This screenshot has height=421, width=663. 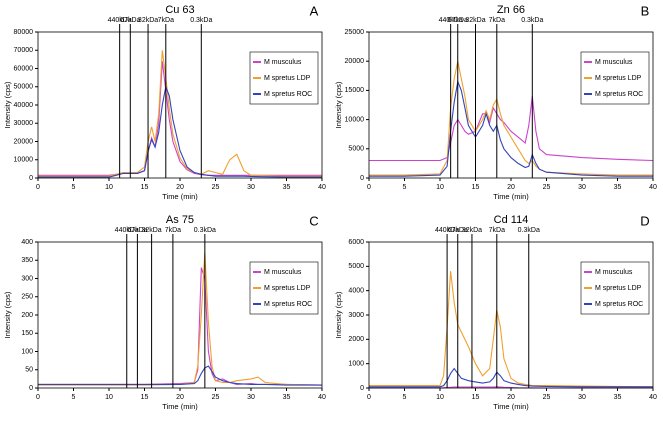 What do you see at coordinates (27, 260) in the screenshot?
I see `y-tick-label: 350` at bounding box center [27, 260].